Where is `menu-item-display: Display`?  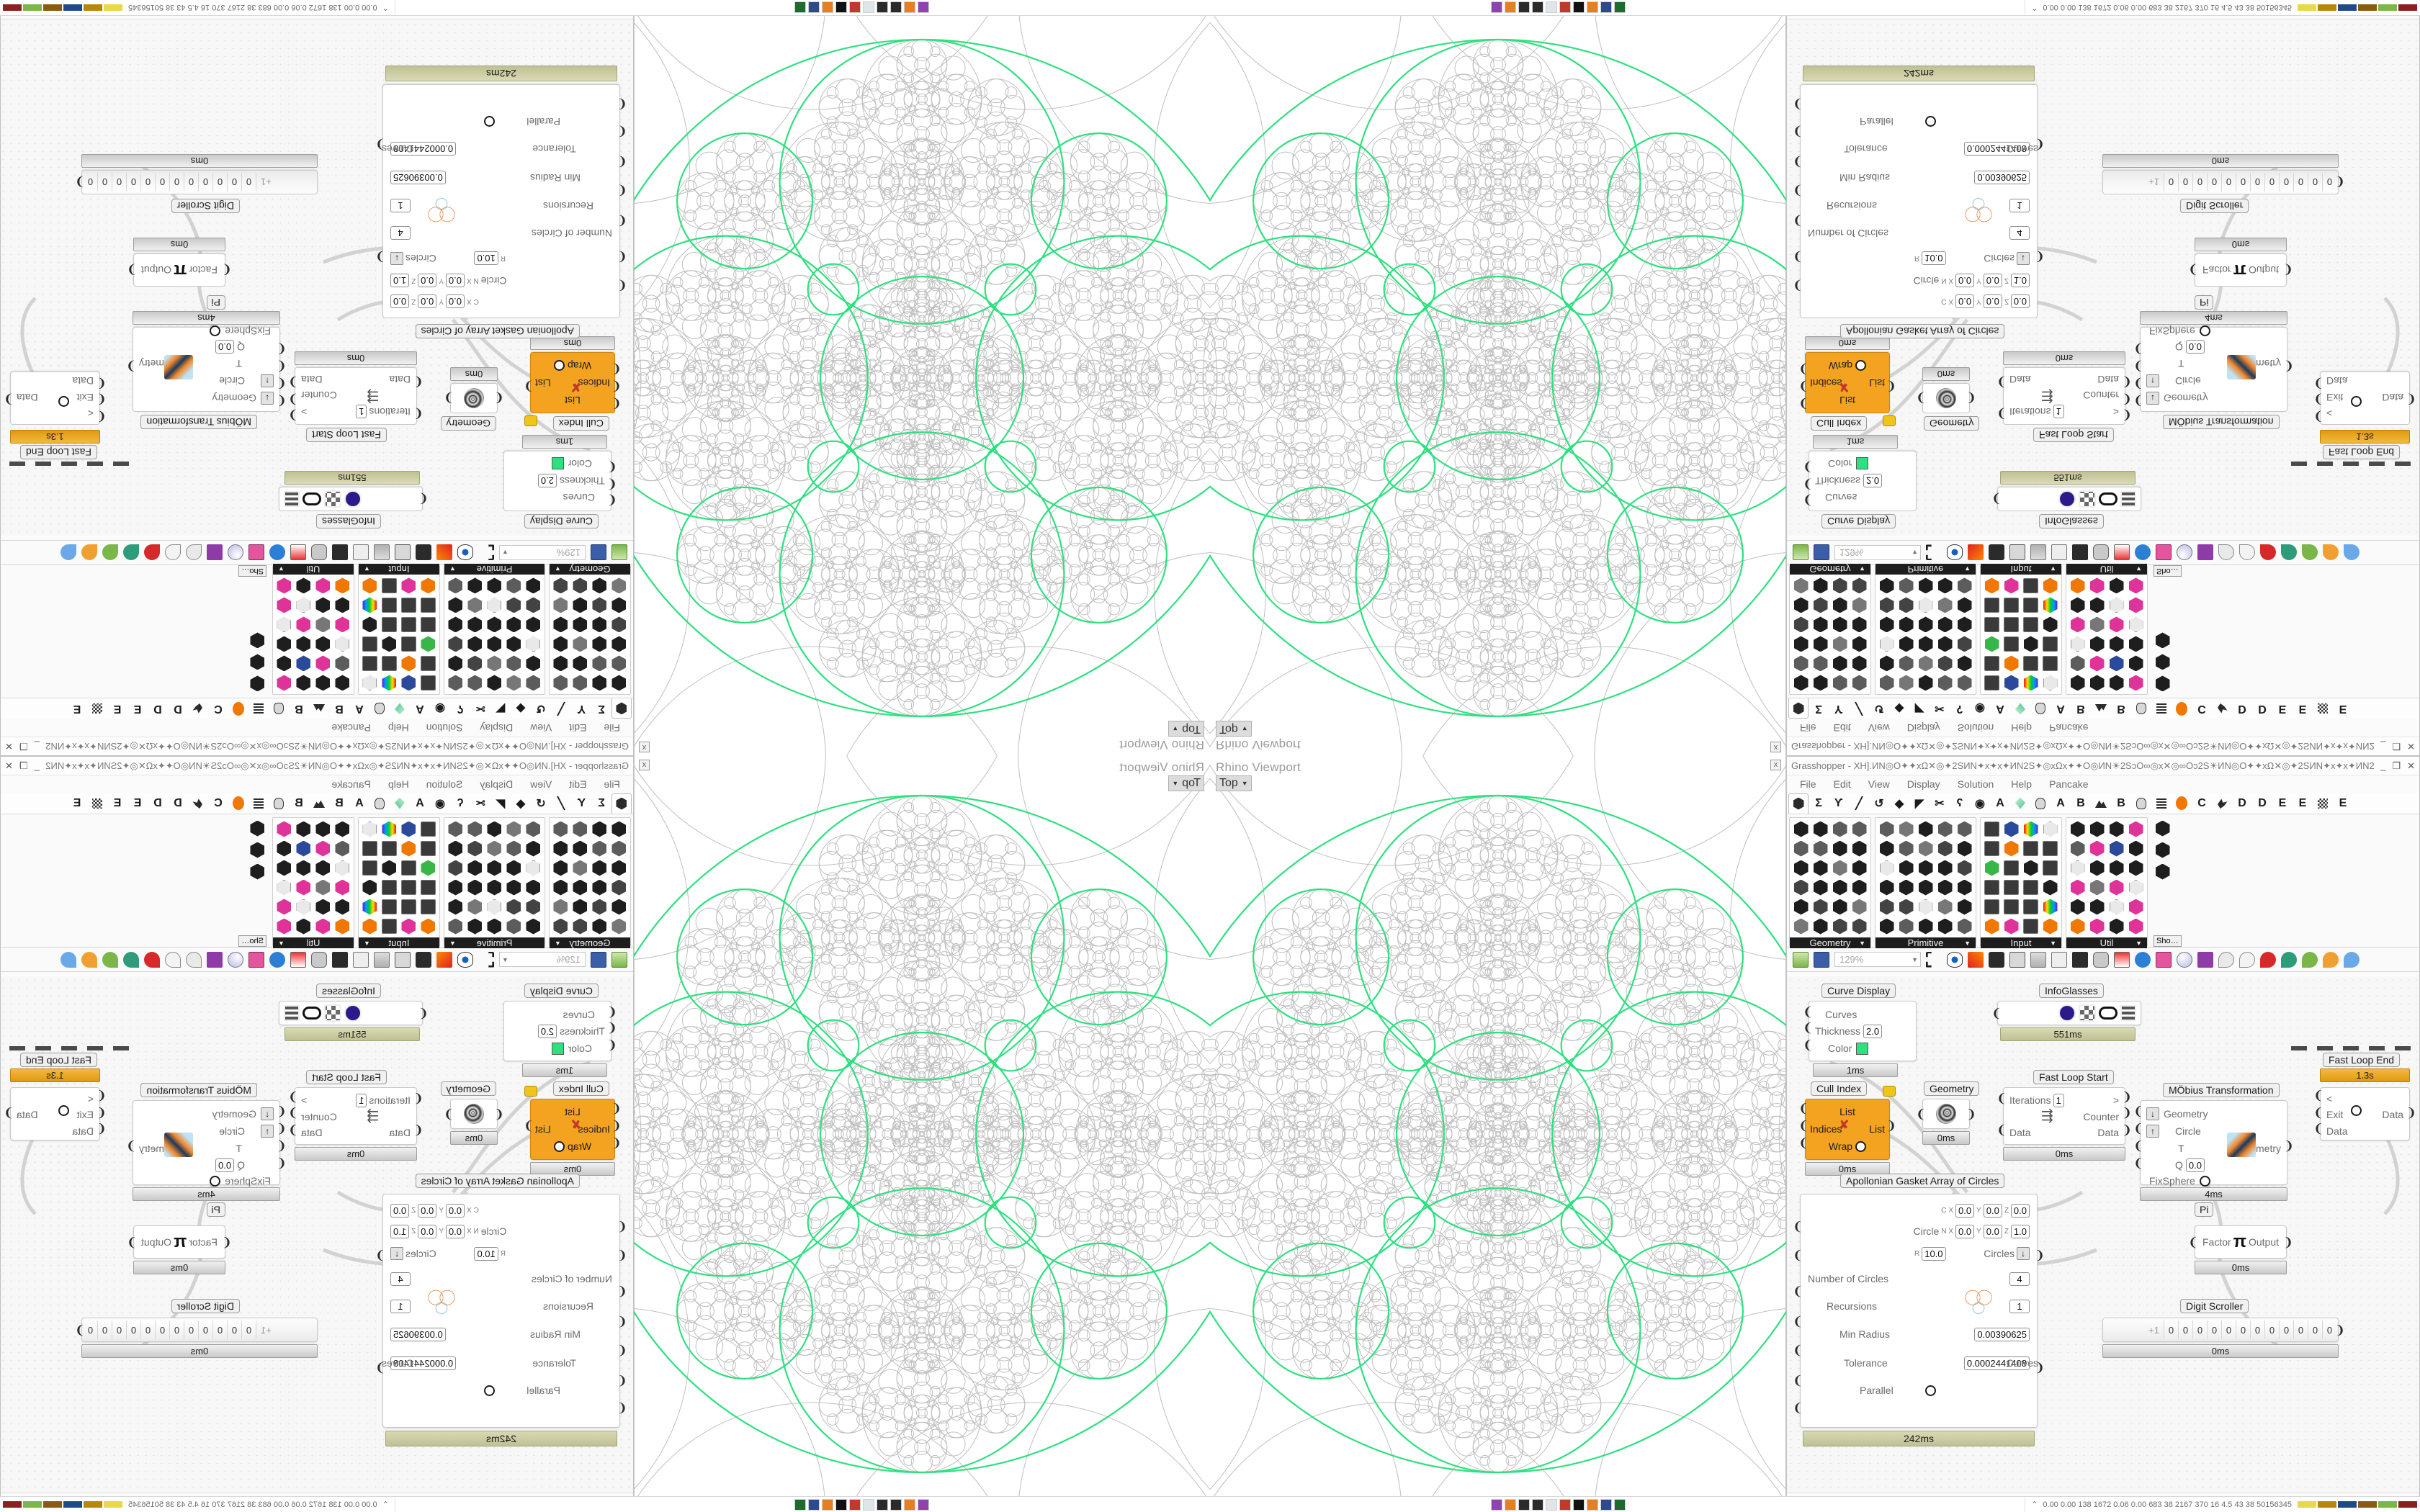 menu-item-display: Display is located at coordinates (497, 784).